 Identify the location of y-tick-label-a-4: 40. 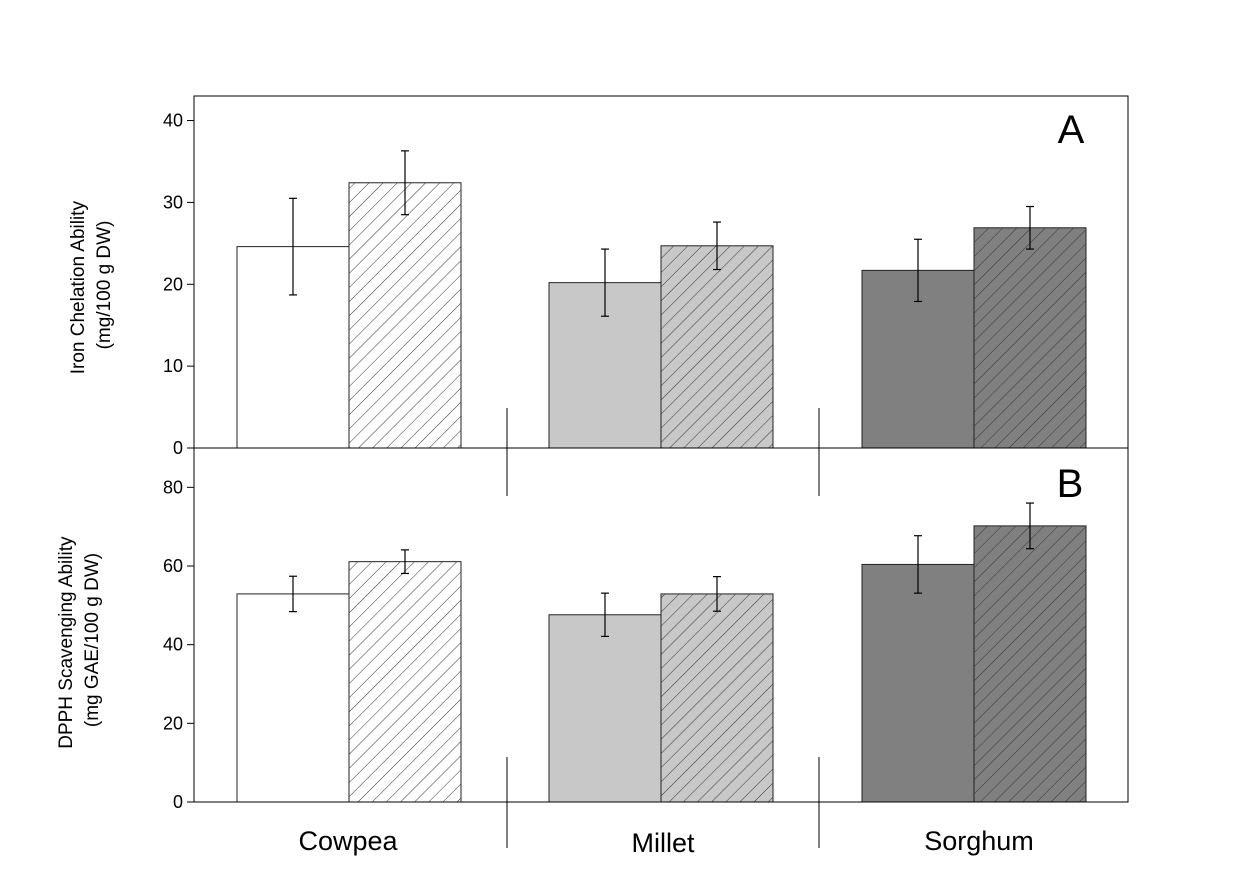
(173, 121).